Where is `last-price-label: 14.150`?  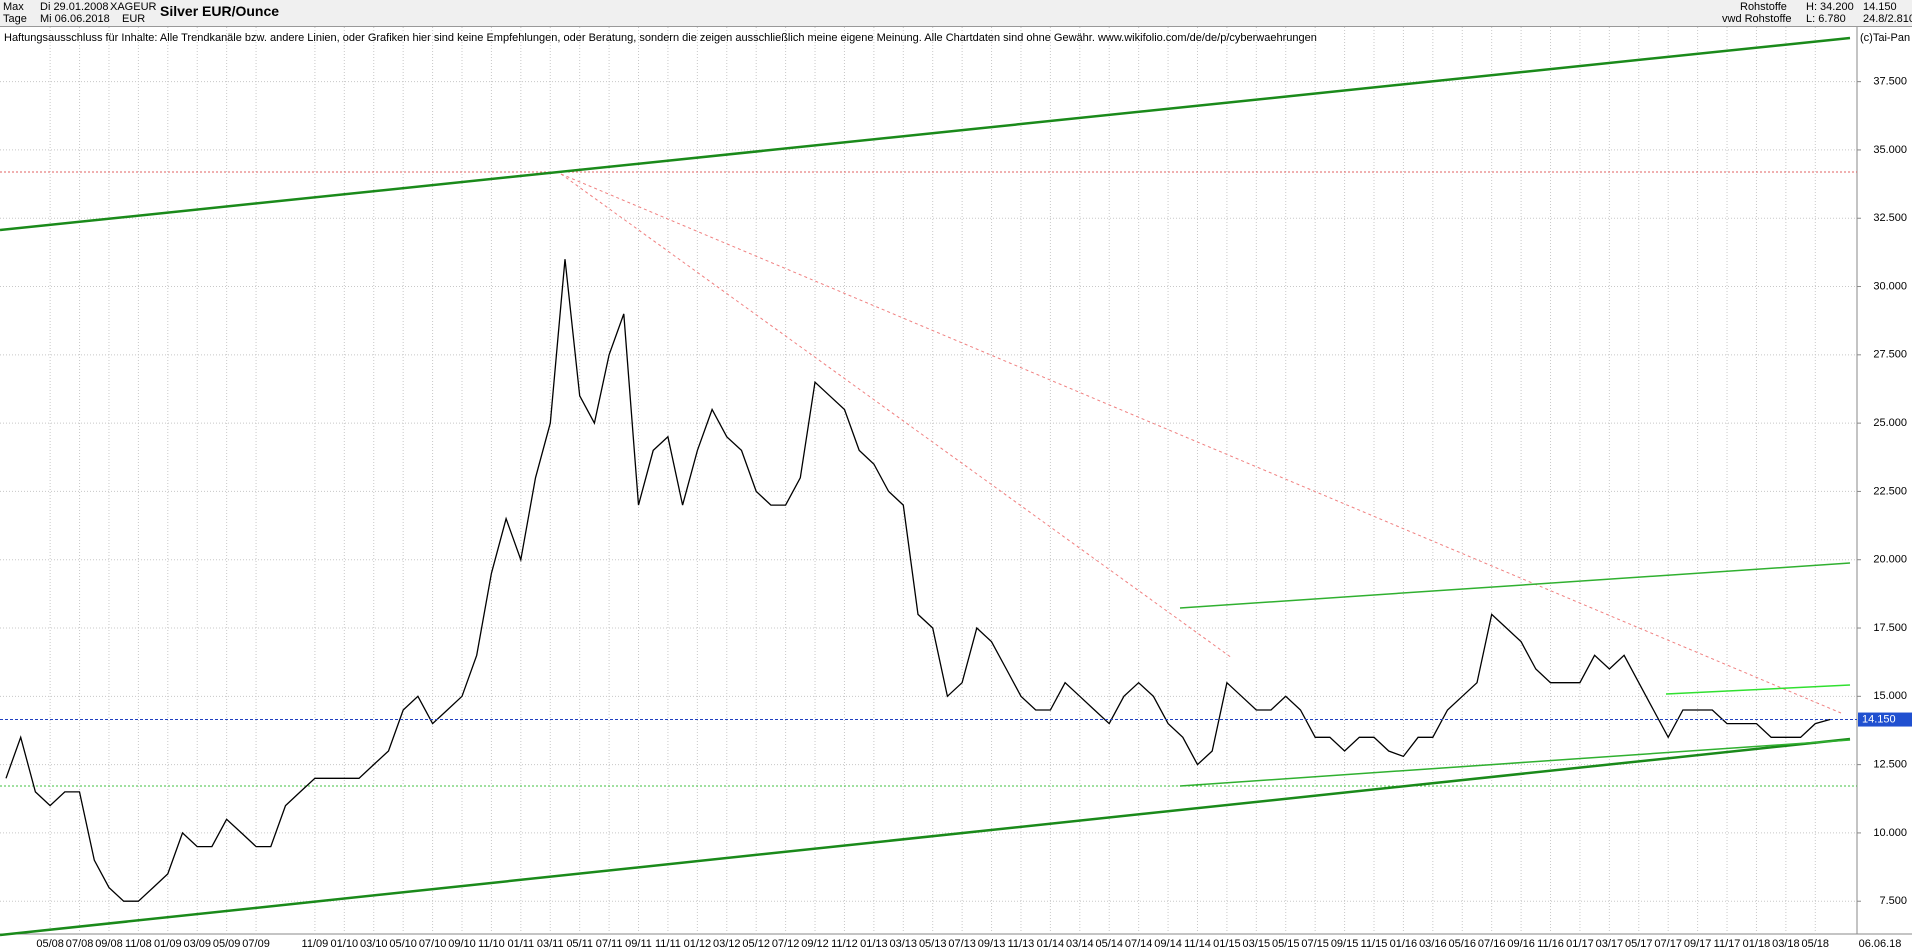 last-price-label: 14.150 is located at coordinates (1879, 719).